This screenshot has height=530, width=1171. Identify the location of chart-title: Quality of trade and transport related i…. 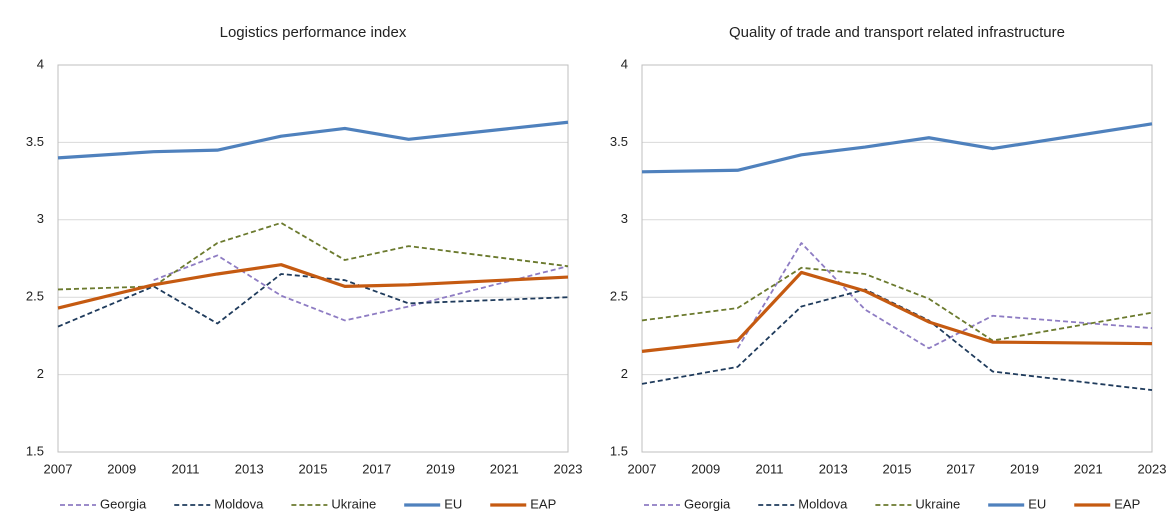
(897, 32).